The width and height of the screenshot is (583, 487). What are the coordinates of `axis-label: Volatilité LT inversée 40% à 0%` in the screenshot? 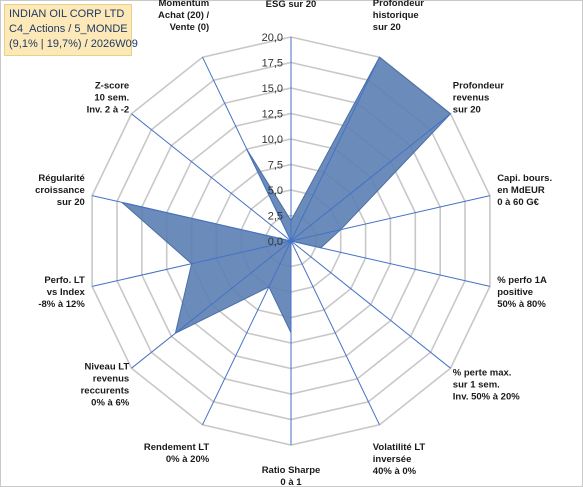 It's located at (399, 459).